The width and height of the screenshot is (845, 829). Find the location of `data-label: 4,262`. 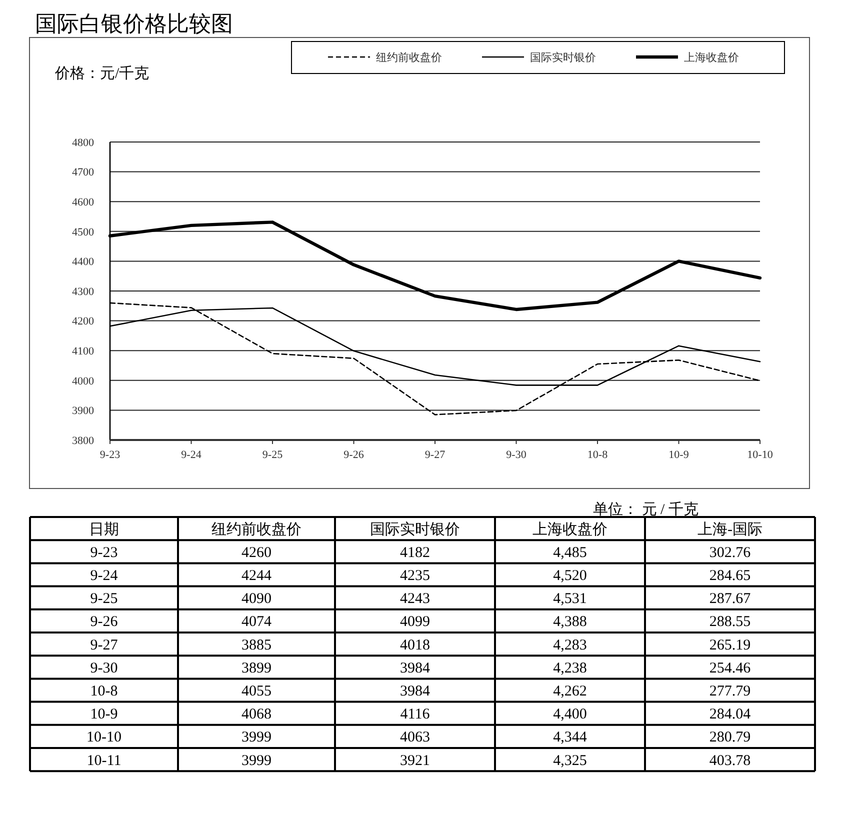

data-label: 4,262 is located at coordinates (570, 692).